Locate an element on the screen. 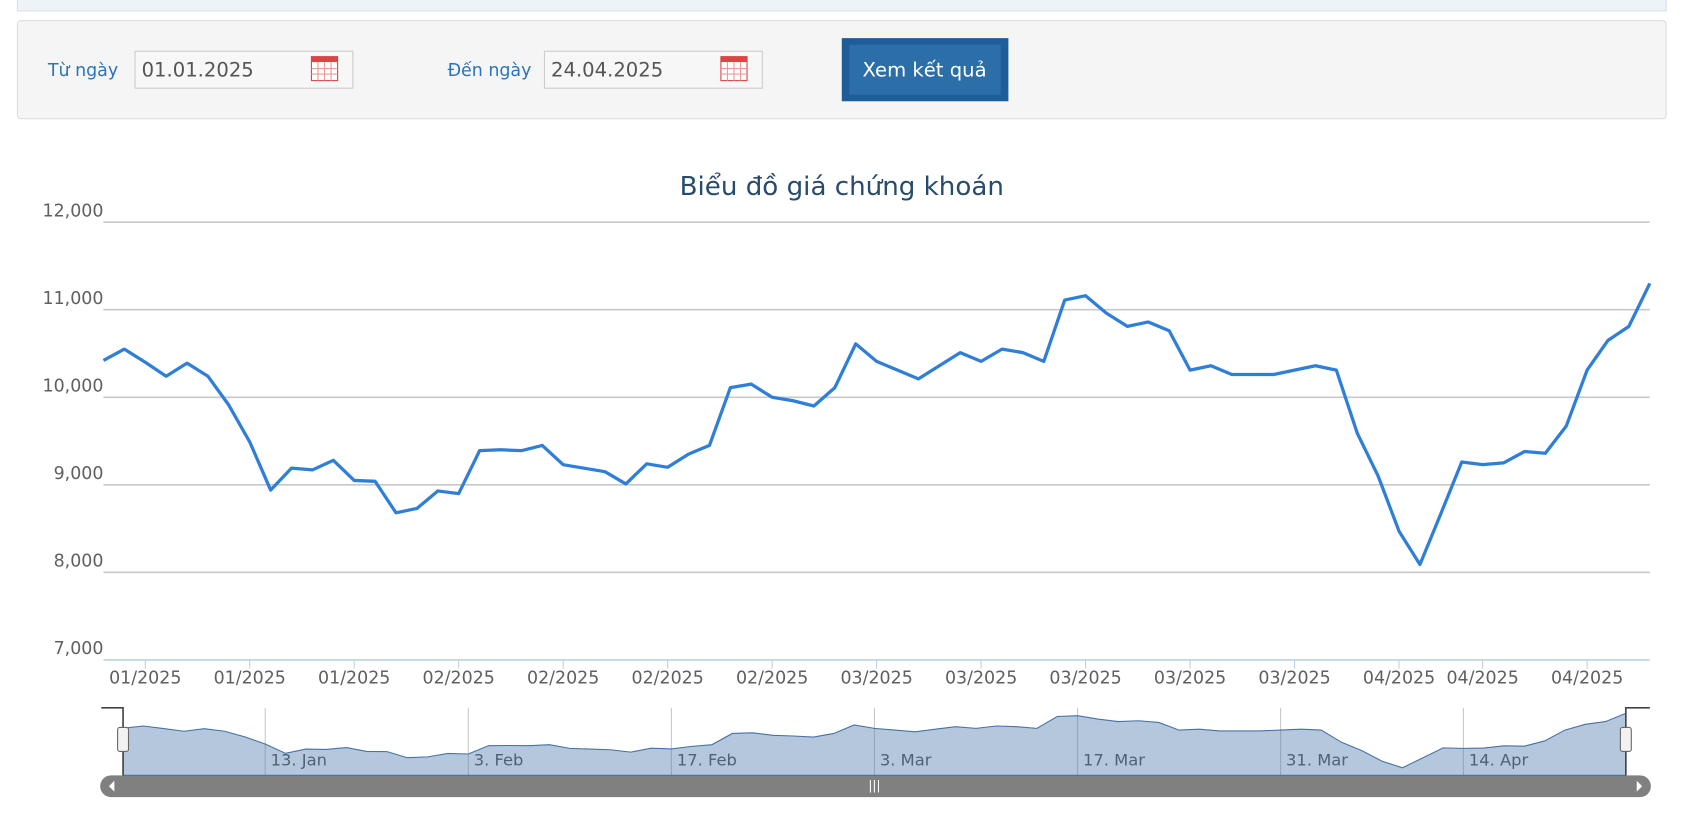 The width and height of the screenshot is (1708, 824). y-tick-label: 11,000 is located at coordinates (73, 299).